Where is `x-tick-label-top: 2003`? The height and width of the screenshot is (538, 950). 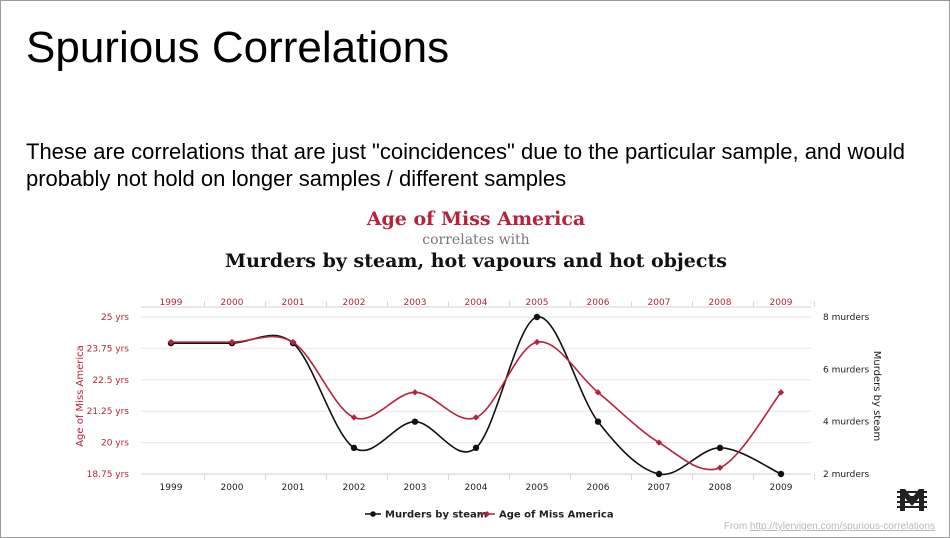 x-tick-label-top: 2003 is located at coordinates (415, 303).